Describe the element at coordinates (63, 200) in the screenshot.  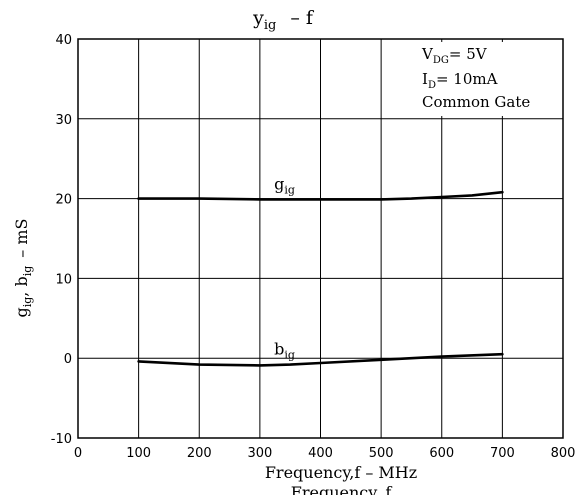
I see `y-tick-label: 20` at that location.